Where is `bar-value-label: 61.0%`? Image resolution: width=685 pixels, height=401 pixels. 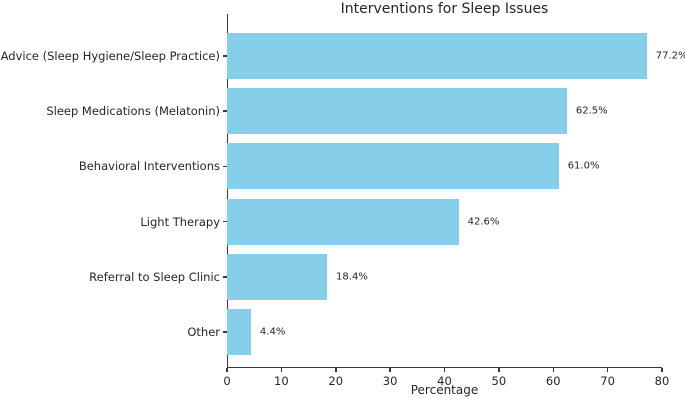
bar-value-label: 61.0% is located at coordinates (583, 166).